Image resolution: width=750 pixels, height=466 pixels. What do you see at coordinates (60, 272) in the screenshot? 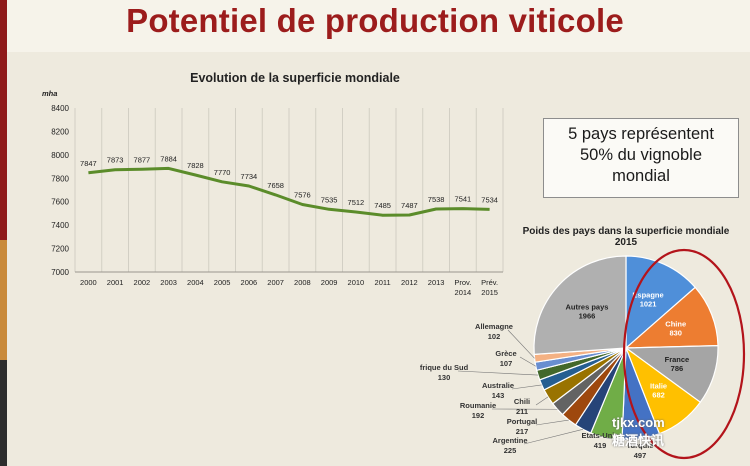
I see `y-tick-label: 7000` at bounding box center [60, 272].